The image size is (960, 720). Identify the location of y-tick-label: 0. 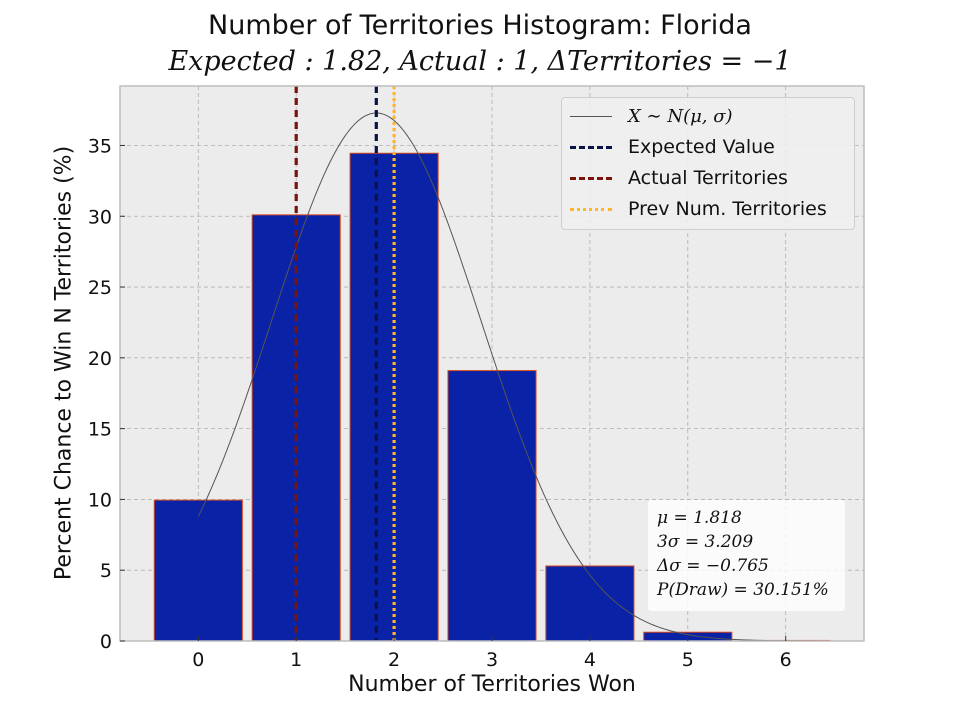
(106, 642).